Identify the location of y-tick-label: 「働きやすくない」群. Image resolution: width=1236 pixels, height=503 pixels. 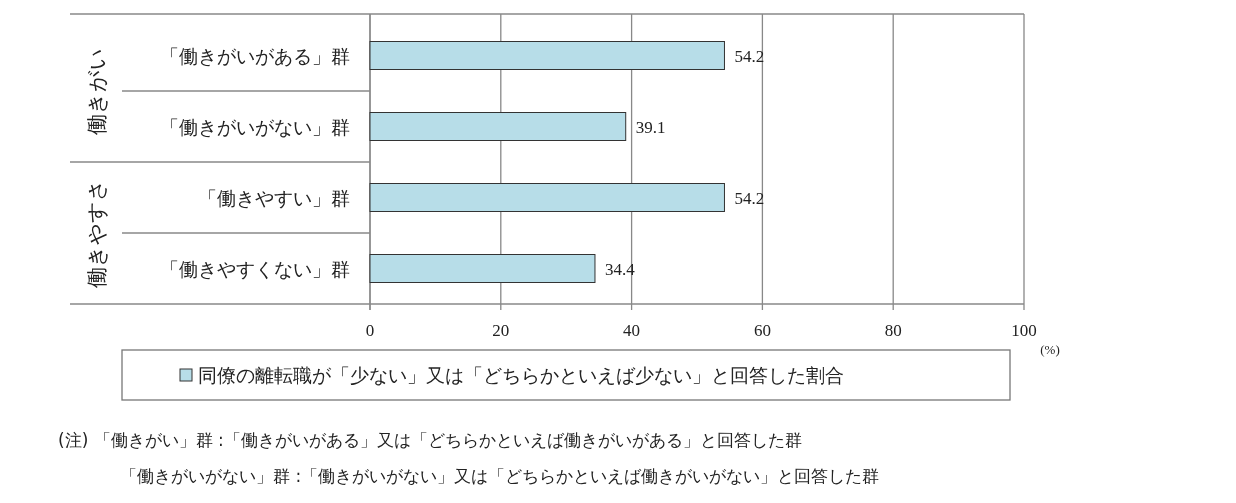
(255, 268).